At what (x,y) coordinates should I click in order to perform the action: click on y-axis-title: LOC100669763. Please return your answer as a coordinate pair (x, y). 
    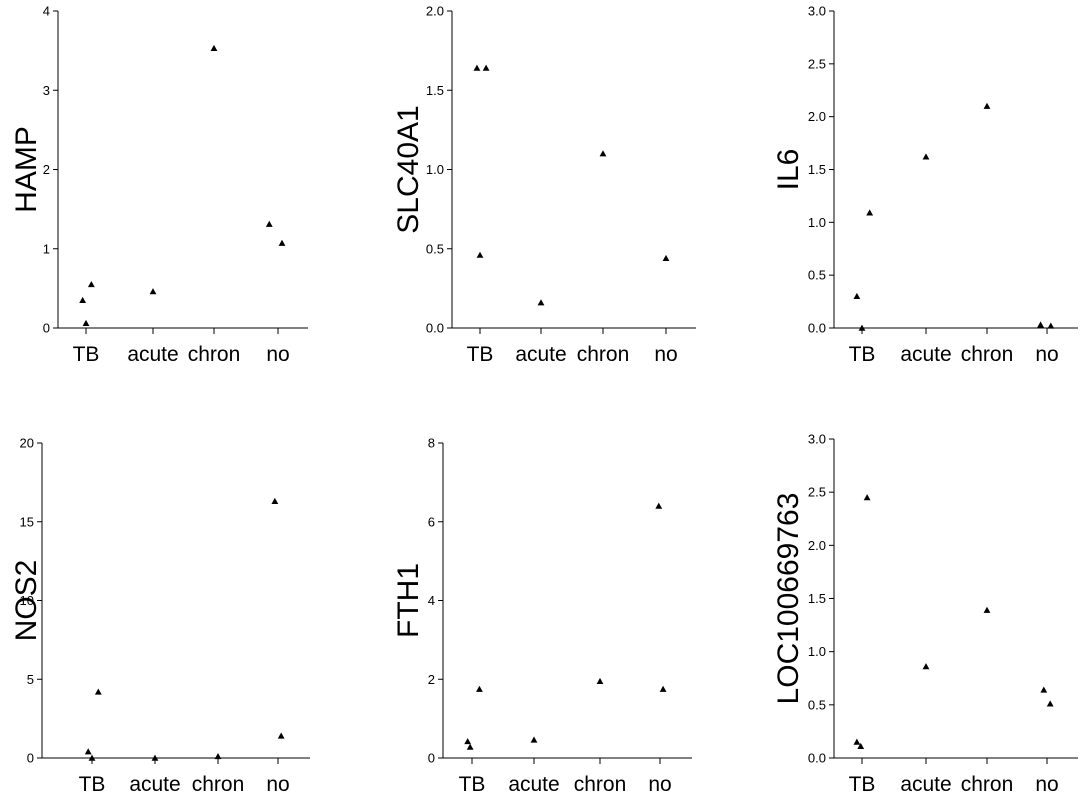
    Looking at the image, I should click on (788, 599).